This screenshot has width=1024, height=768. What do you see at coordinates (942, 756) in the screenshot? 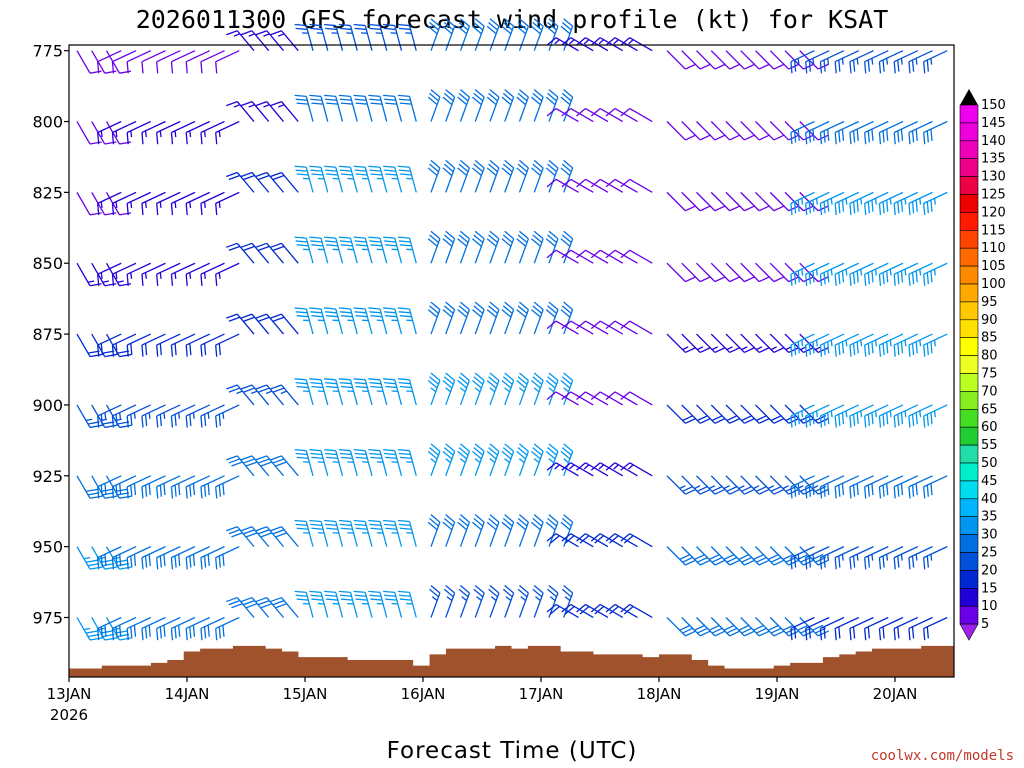
I see `credit-text: coolwx.com/models` at bounding box center [942, 756].